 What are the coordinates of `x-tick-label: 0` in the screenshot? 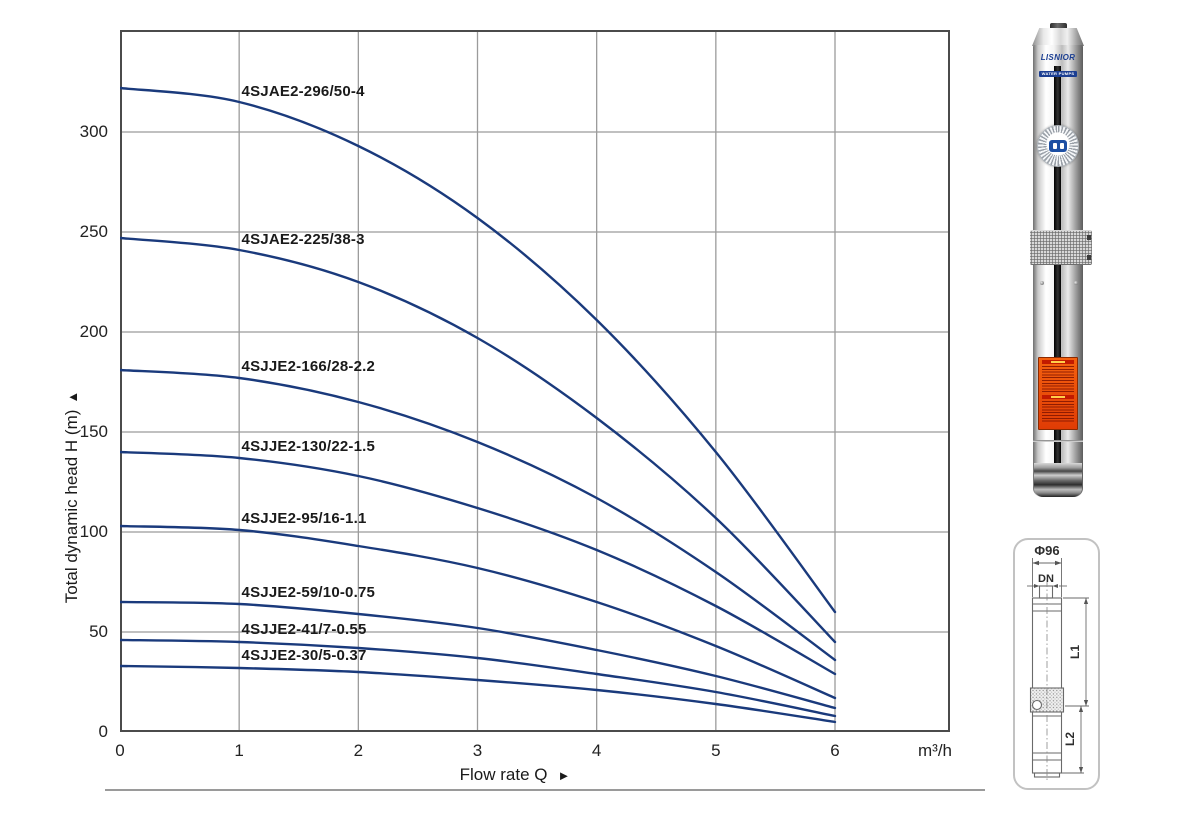 It's located at (120, 750).